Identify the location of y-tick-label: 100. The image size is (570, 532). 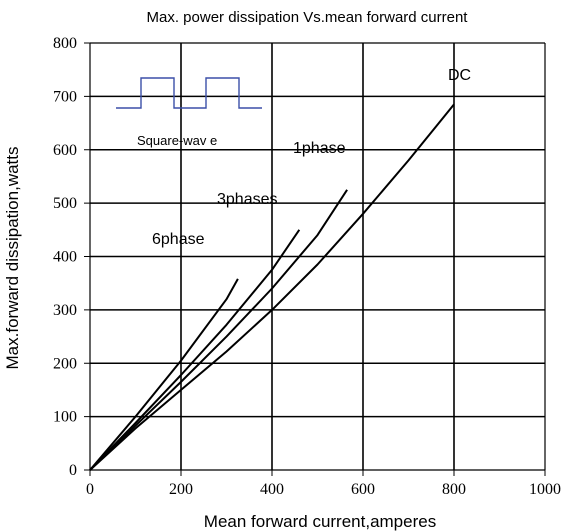
(65, 417).